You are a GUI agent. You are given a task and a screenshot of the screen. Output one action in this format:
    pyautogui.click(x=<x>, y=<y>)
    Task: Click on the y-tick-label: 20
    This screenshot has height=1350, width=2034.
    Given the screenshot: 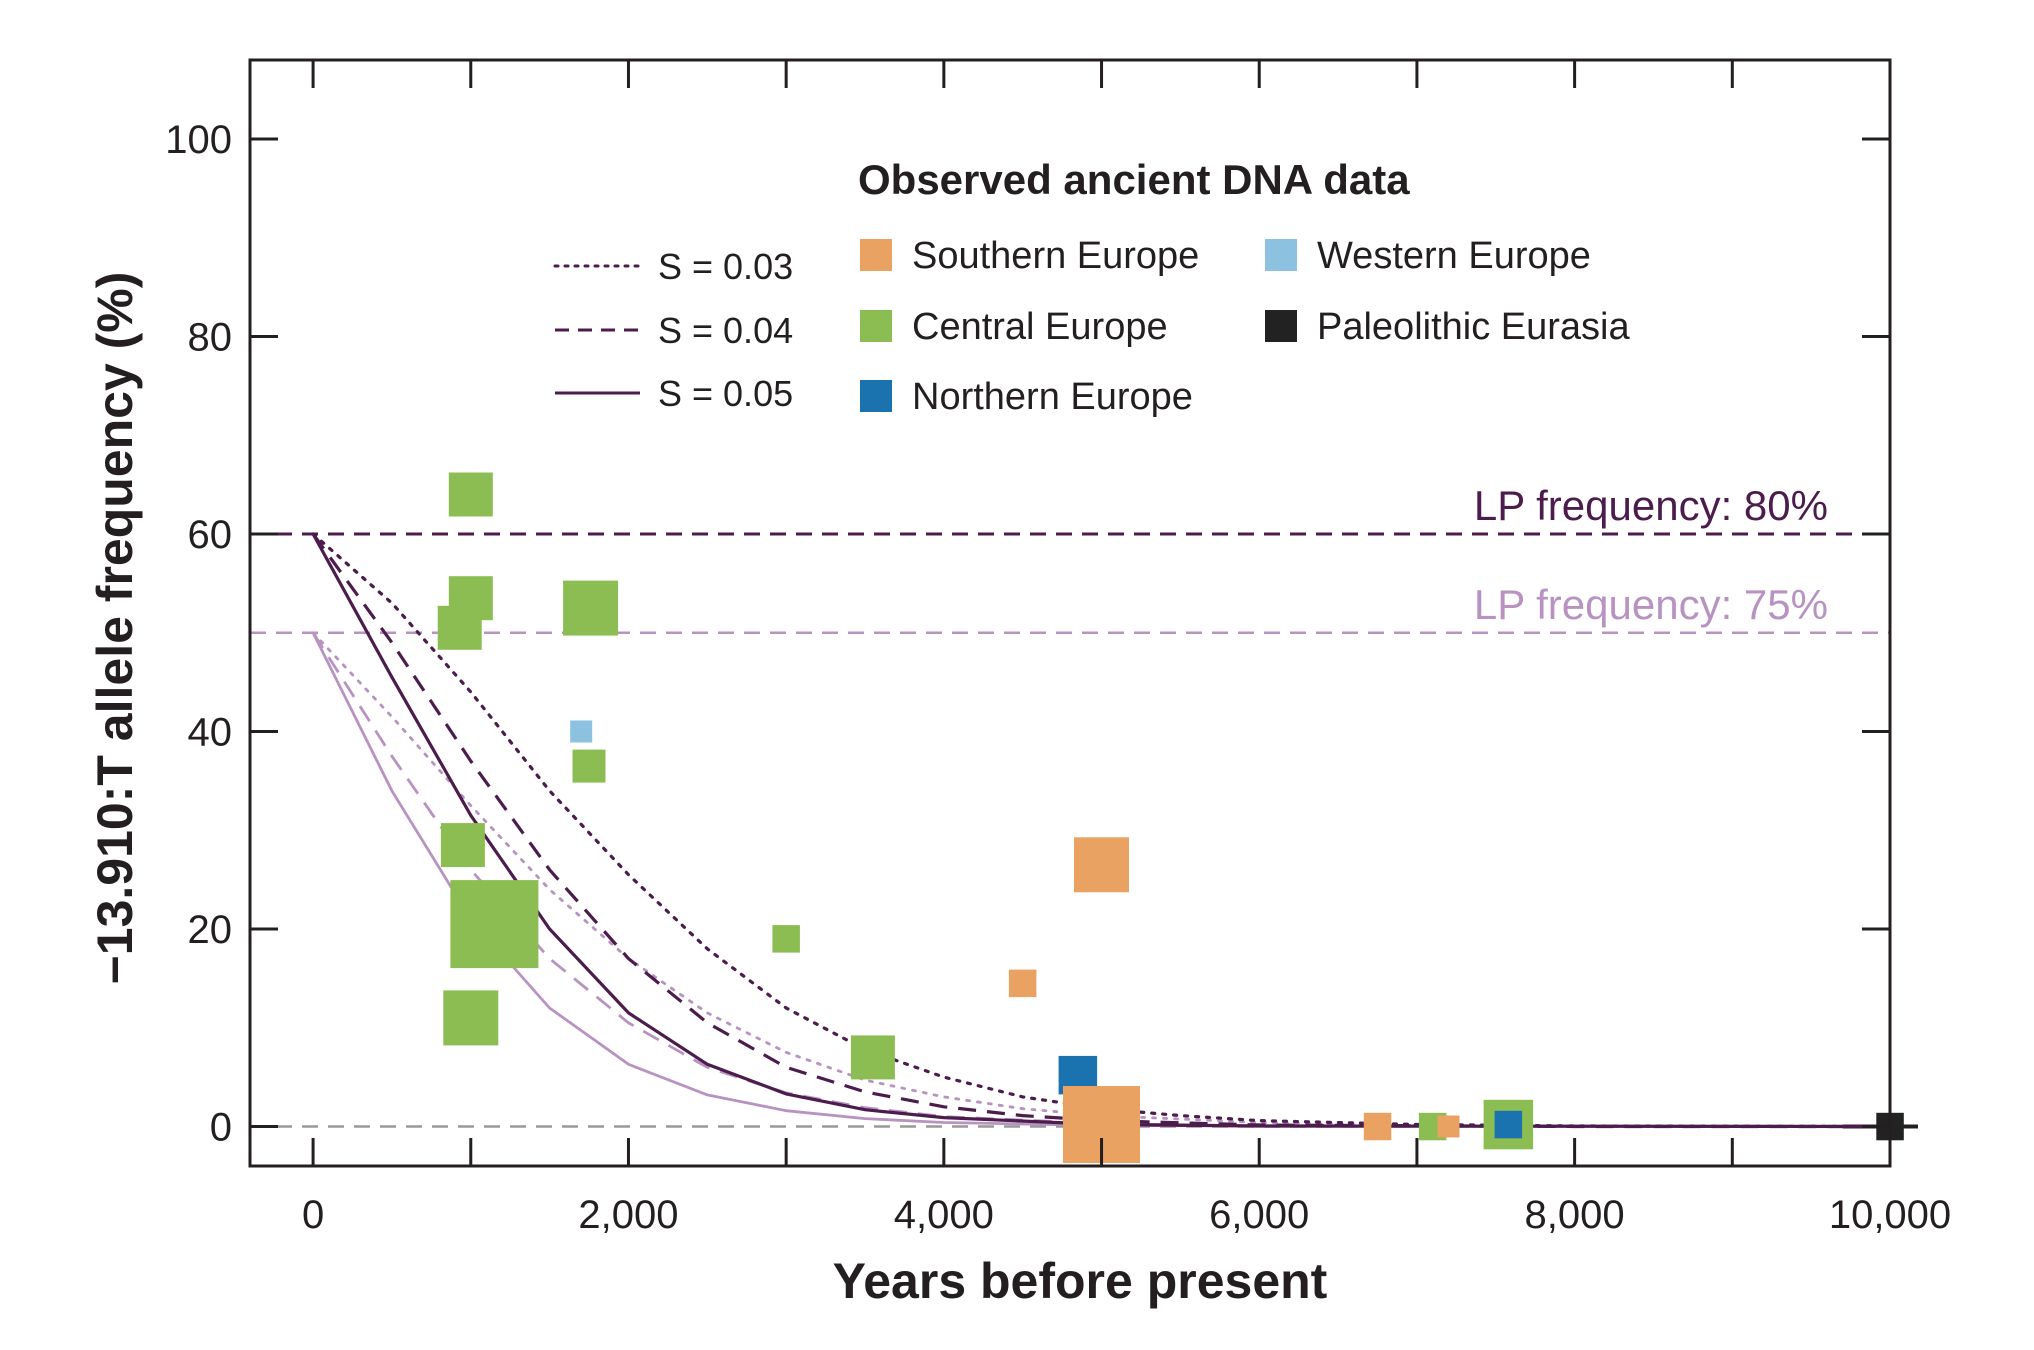 What is the action you would take?
    pyautogui.click(x=210, y=930)
    